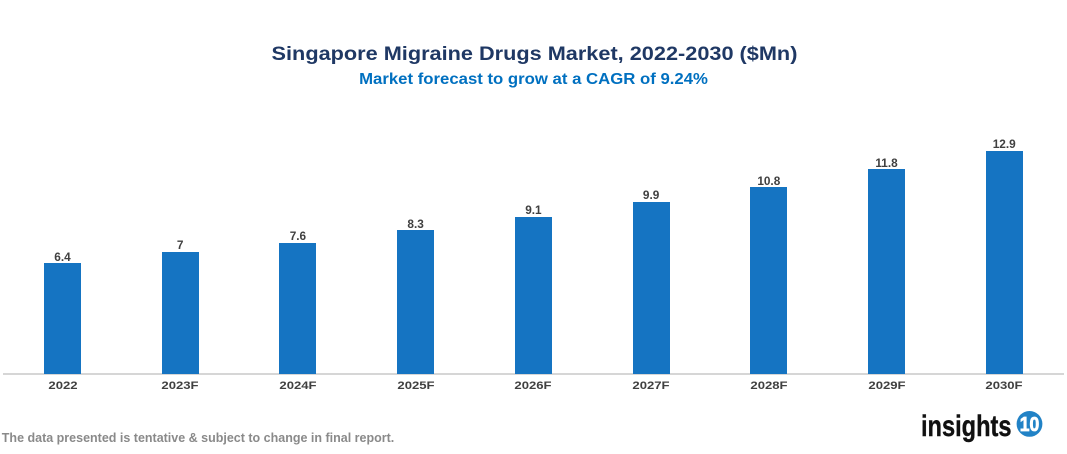 This screenshot has height=454, width=1067. Describe the element at coordinates (1030, 424) in the screenshot. I see `svg-text: 10` at that location.